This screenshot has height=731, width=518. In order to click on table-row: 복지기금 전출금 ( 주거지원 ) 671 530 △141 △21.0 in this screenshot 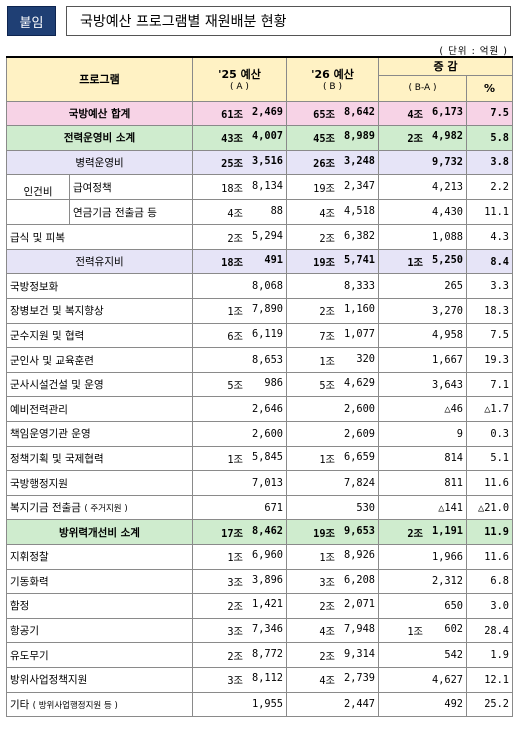, I will do `click(260, 507)`.